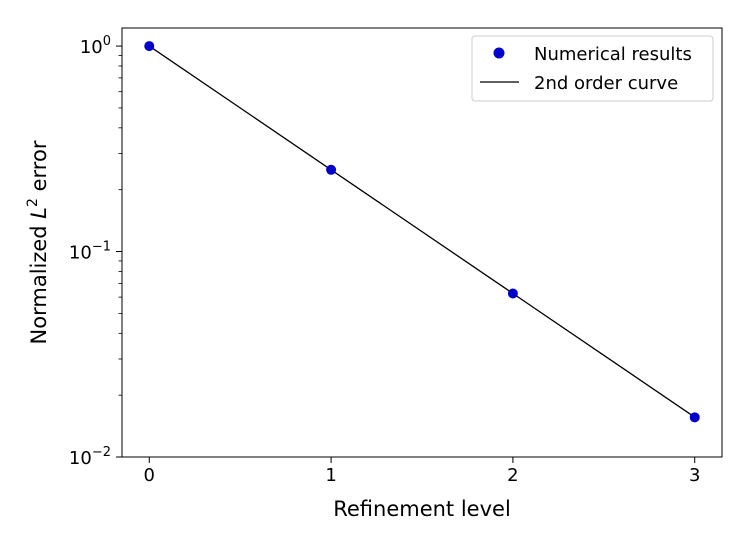  Describe the element at coordinates (606, 83) in the screenshot. I see `legend-label-2nd-order-curve: 2nd order curve` at that location.